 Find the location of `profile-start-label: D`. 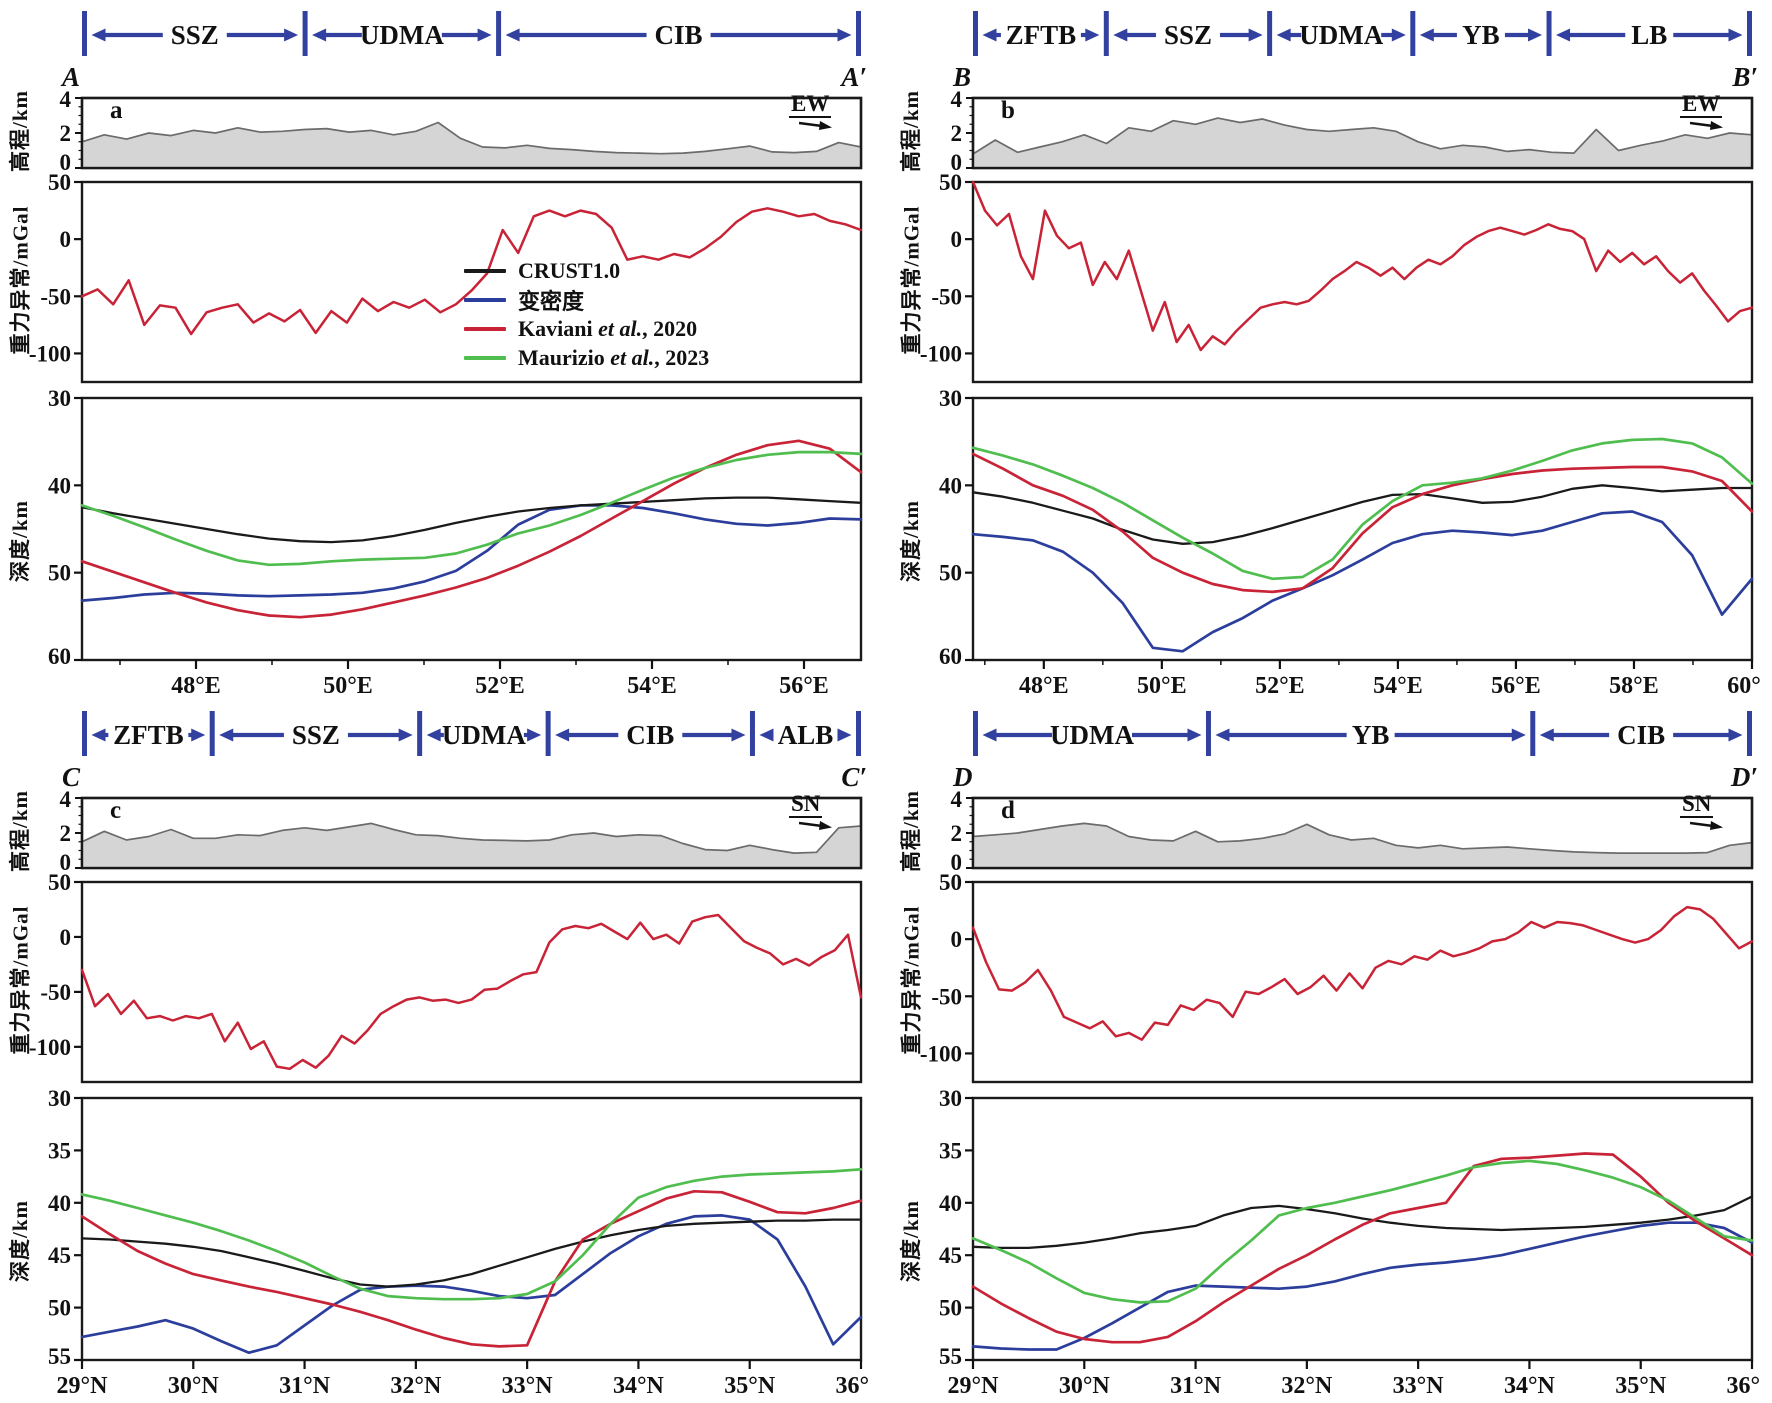

profile-start-label: D is located at coordinates (963, 776).